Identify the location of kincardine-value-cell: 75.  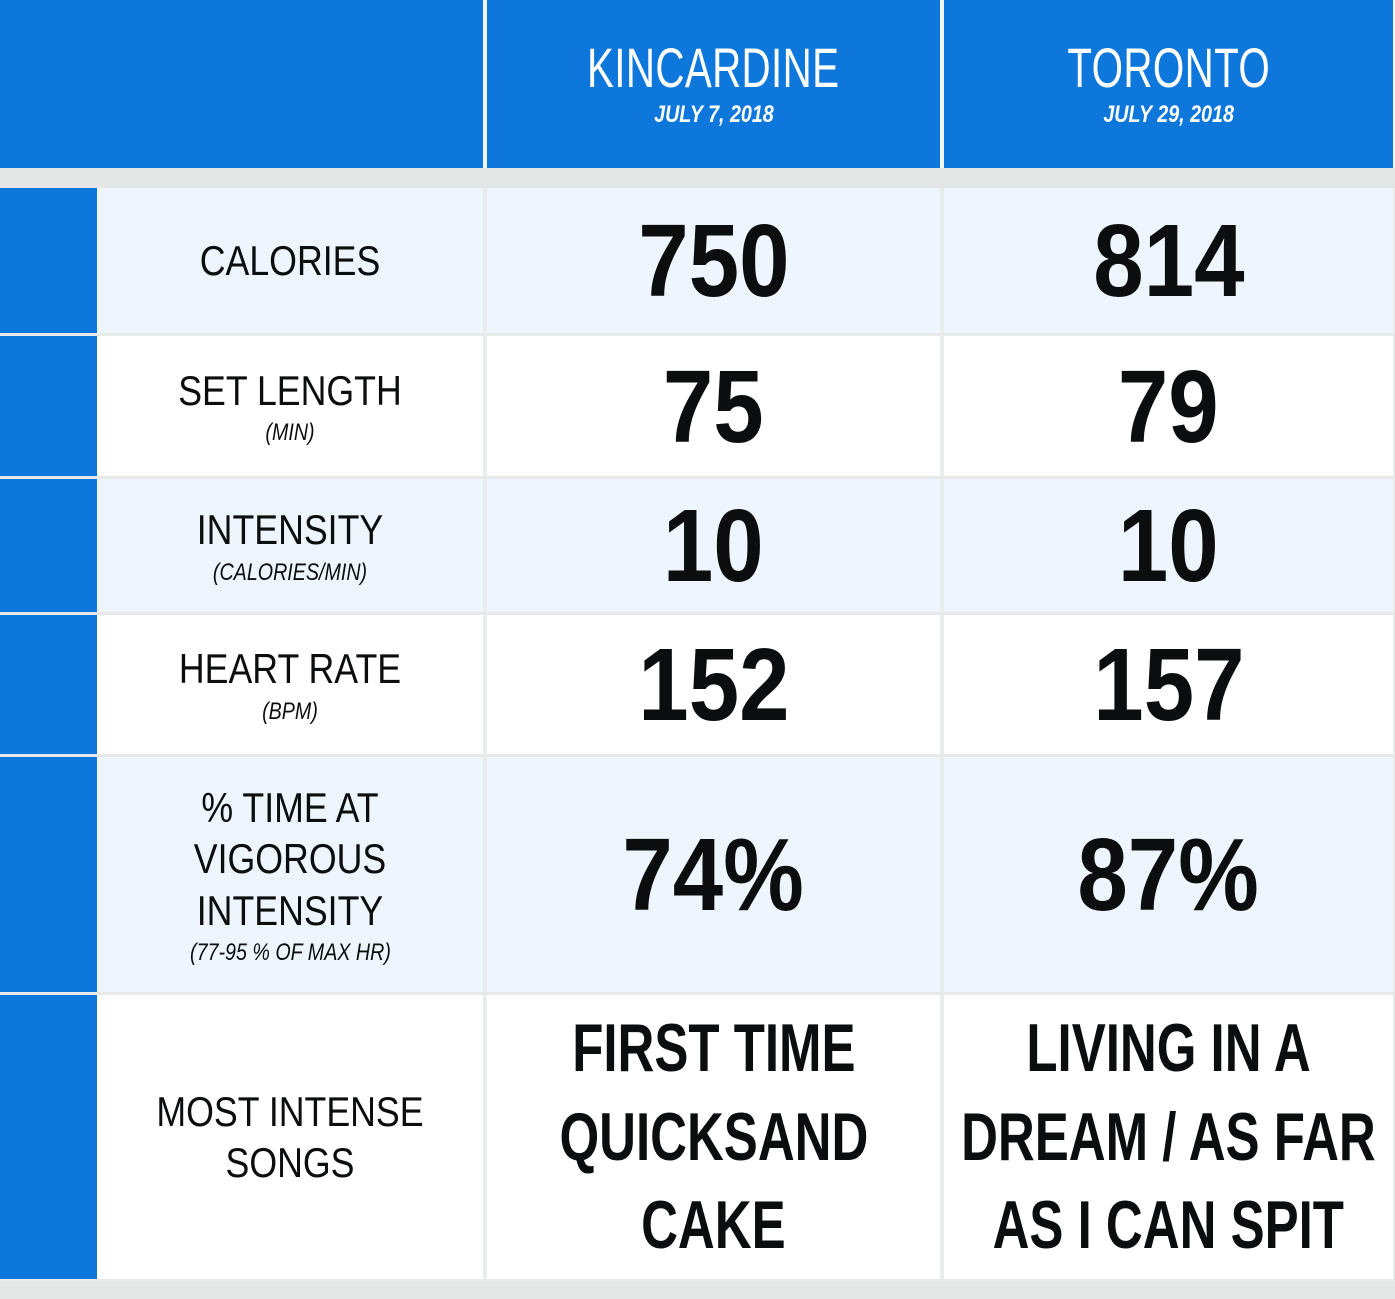
(713, 406).